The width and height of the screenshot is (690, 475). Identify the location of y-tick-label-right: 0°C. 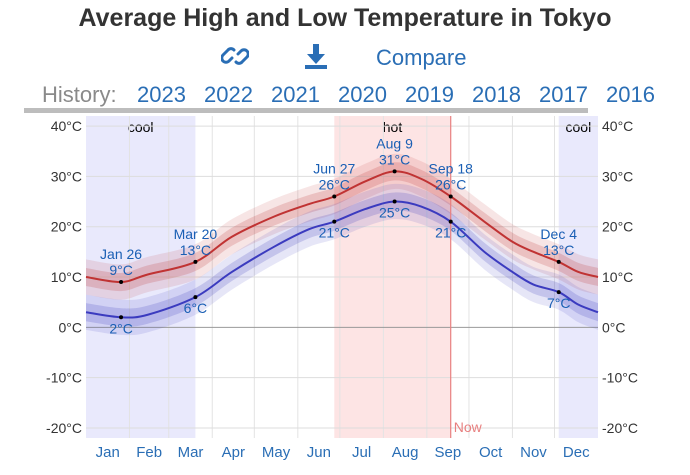
(614, 327).